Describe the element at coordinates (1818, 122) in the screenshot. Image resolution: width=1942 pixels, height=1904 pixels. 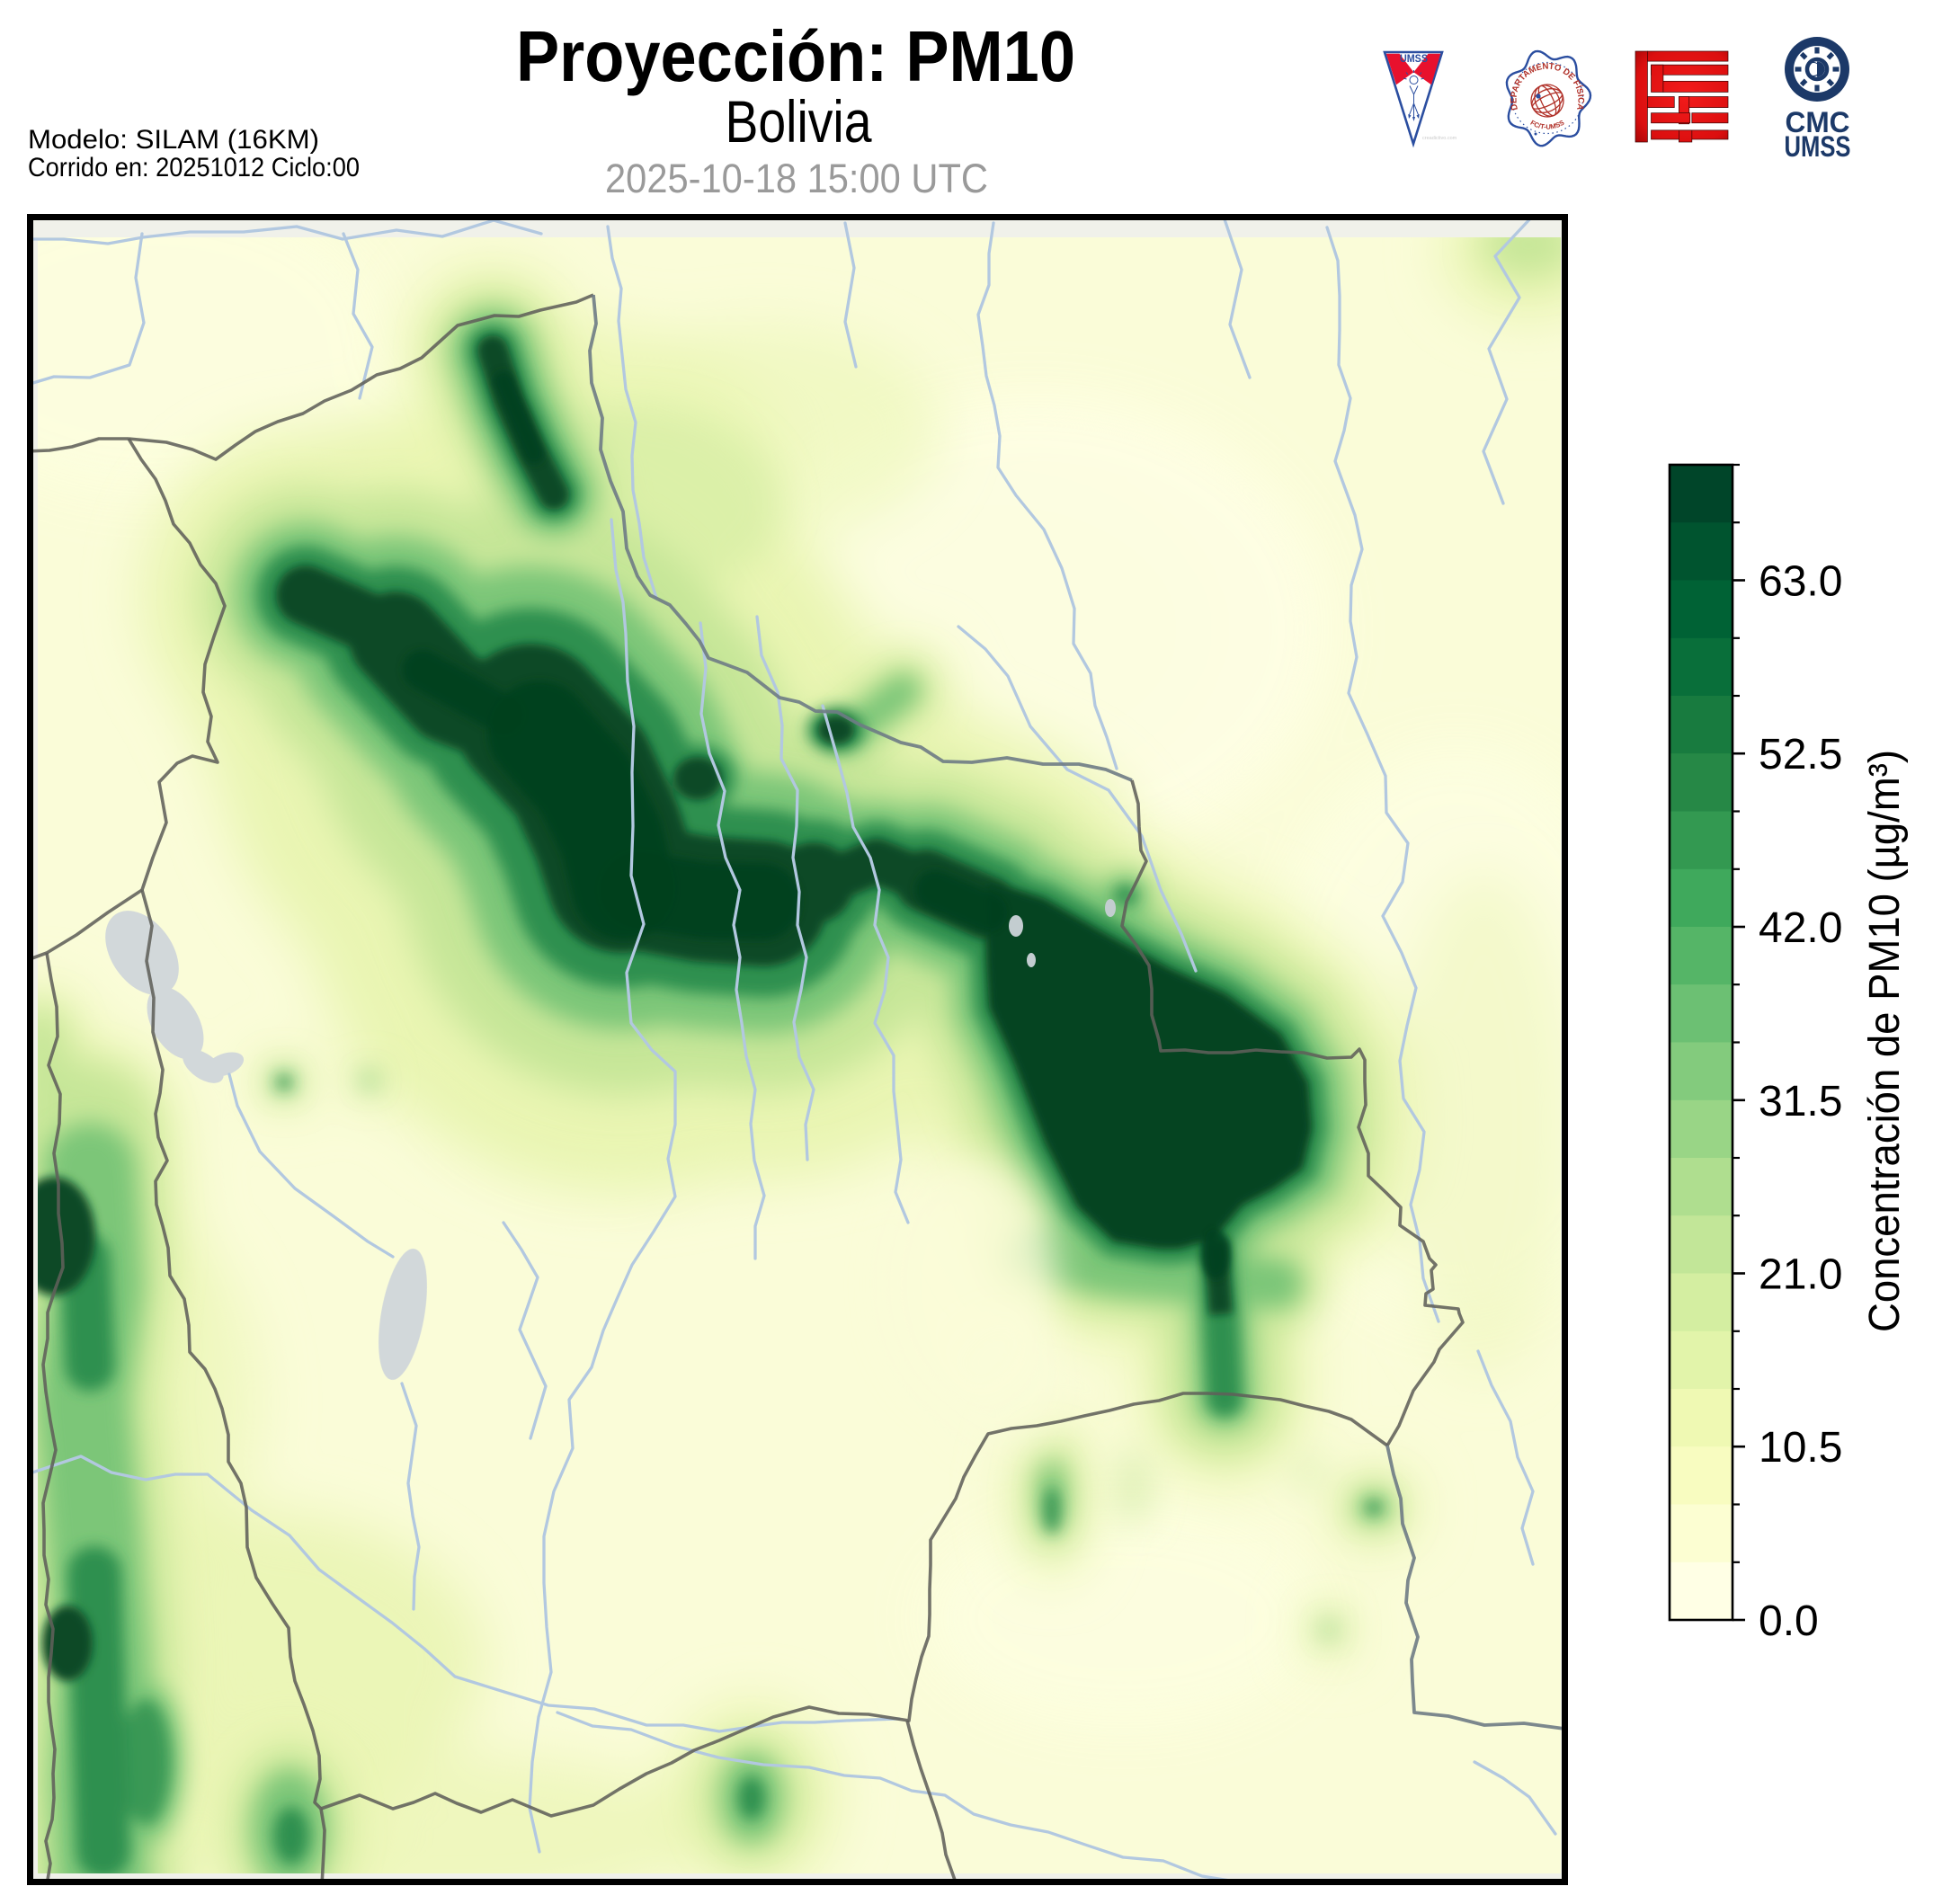
I see `svg-text: CMC` at that location.